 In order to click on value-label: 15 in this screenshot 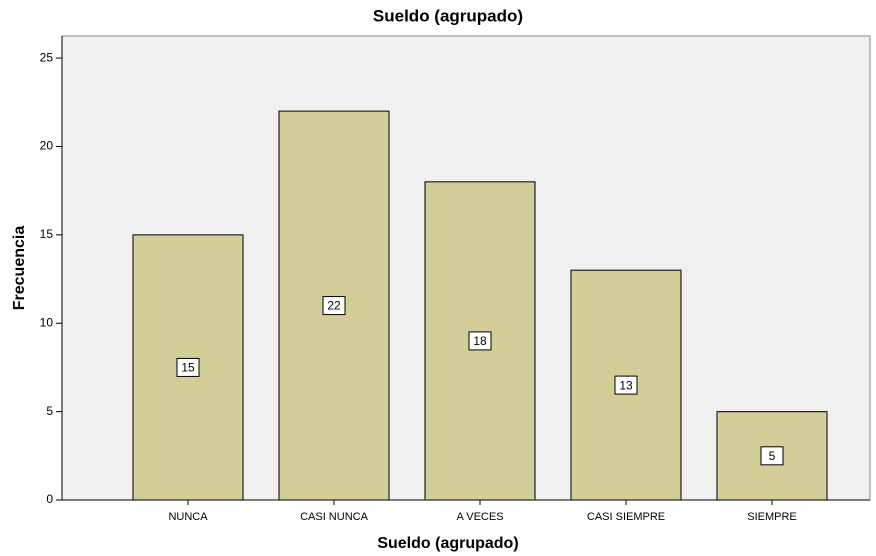, I will do `click(188, 368)`.